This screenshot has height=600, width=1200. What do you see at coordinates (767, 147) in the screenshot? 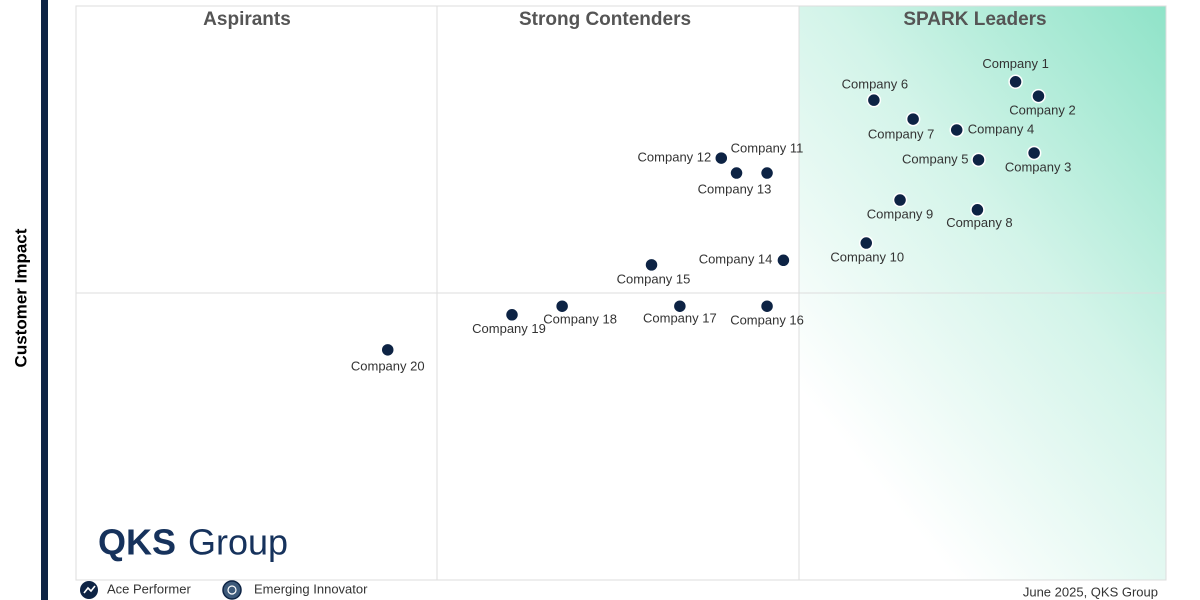
I see `point-label: Company 11` at bounding box center [767, 147].